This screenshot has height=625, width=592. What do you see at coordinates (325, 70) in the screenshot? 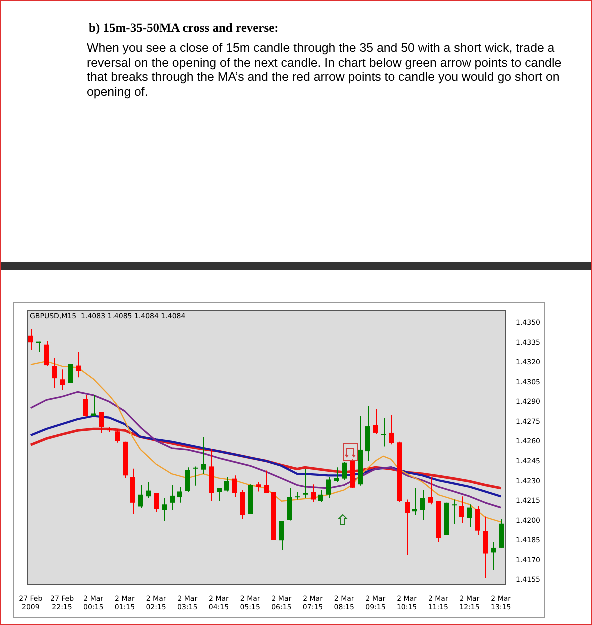
I see `text: When you see a close of 15m candle through the 35 and 50 with a short wick, trade a reversal on the opening of the next candle. In chart below green arrow points to candle that breaks through the MA’s and the red arrow points to candle you would go short on opening of.` at bounding box center [325, 70].